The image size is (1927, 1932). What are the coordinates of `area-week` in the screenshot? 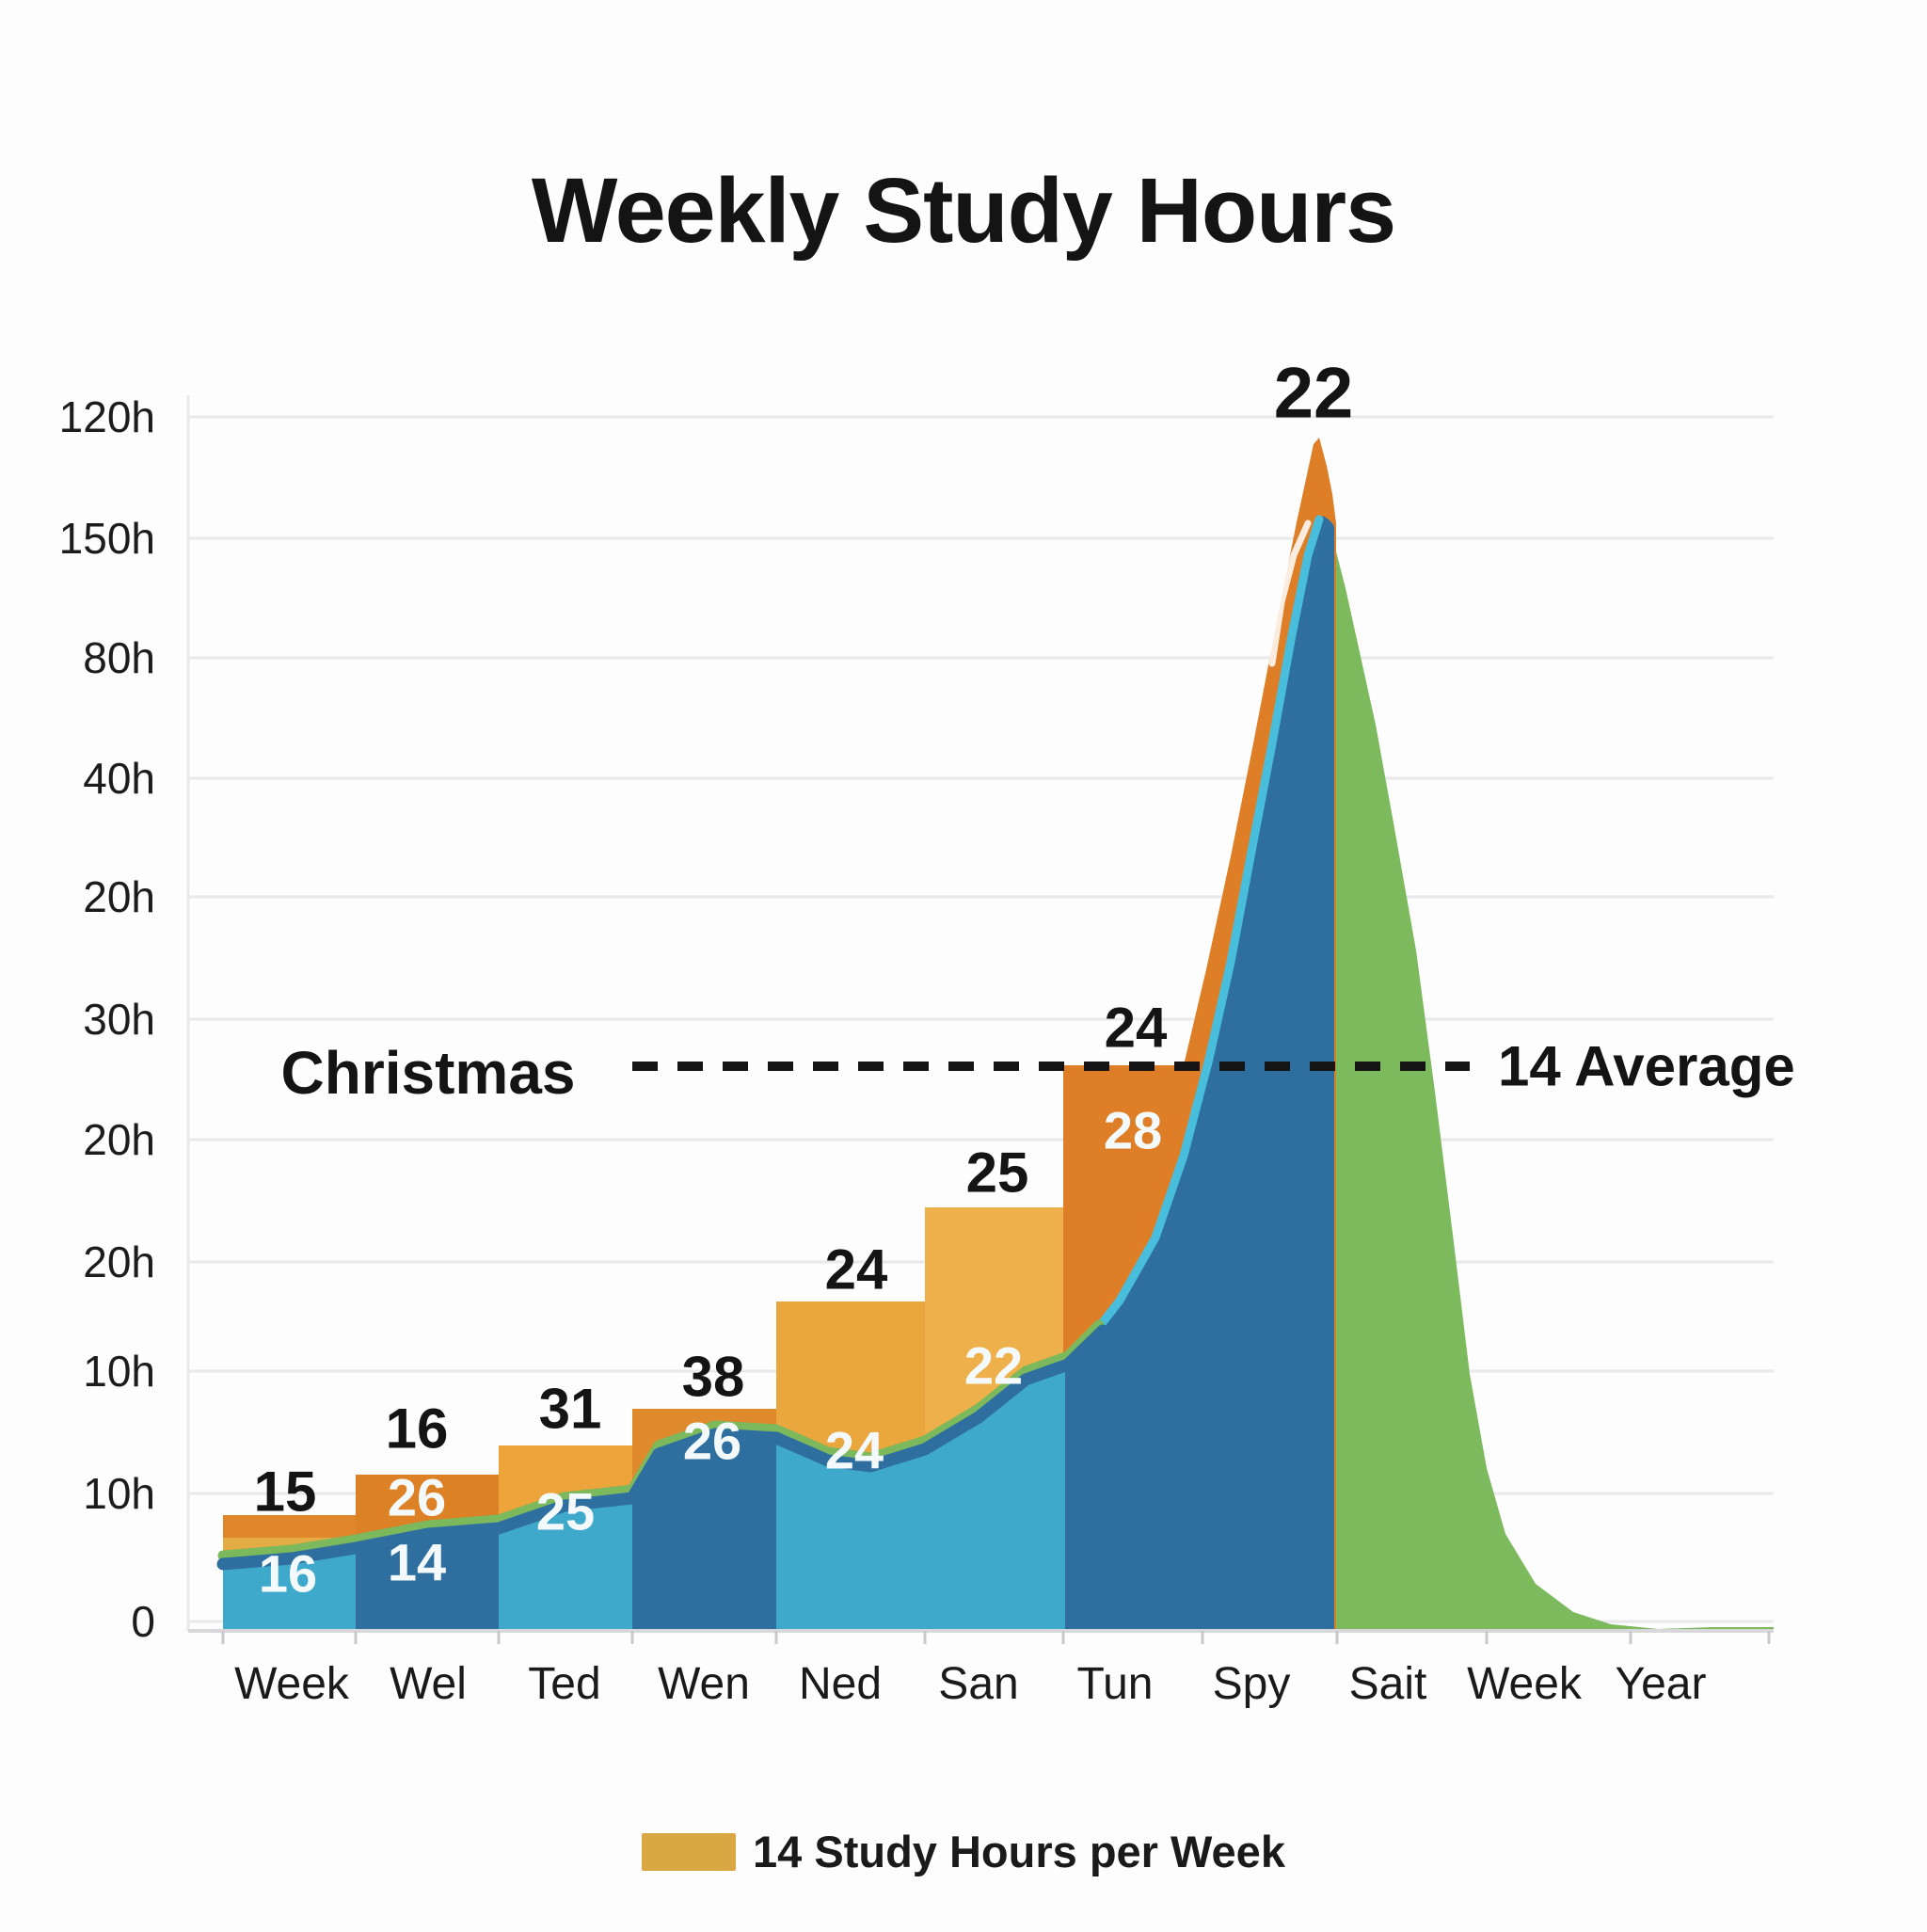 It's located at (289, 1588).